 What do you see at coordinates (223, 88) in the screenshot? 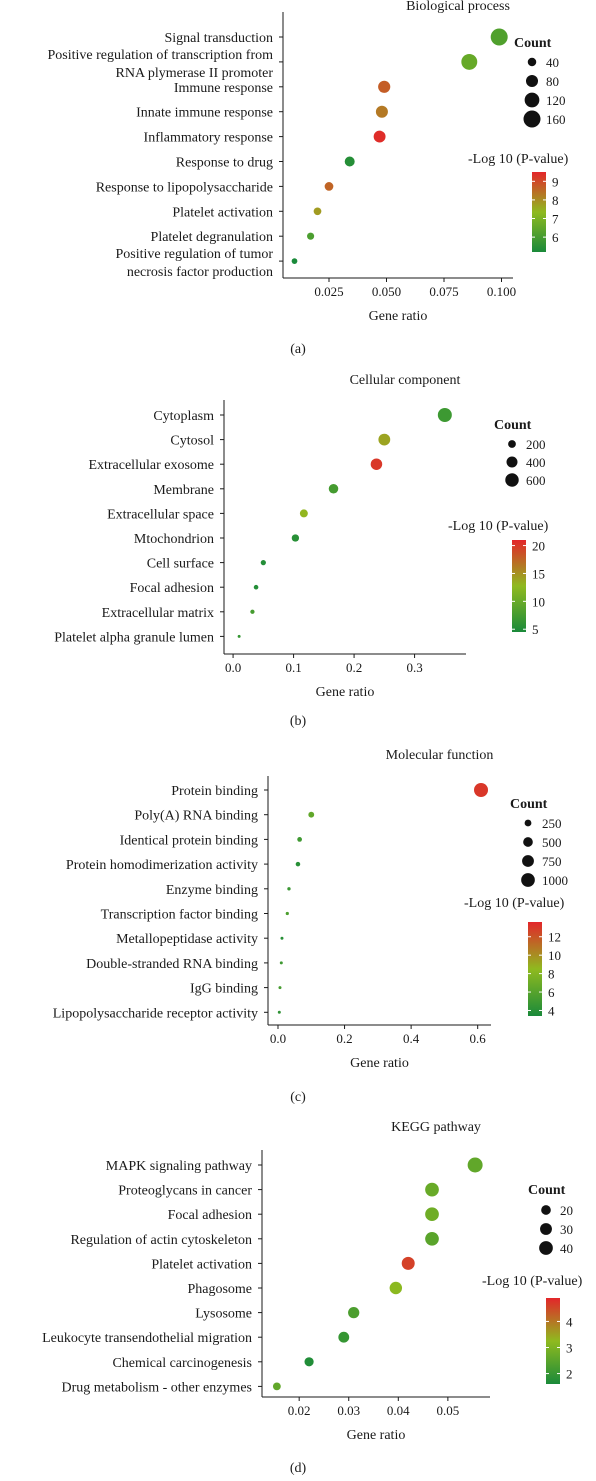
I see `y-tick-label: Immune response` at bounding box center [223, 88].